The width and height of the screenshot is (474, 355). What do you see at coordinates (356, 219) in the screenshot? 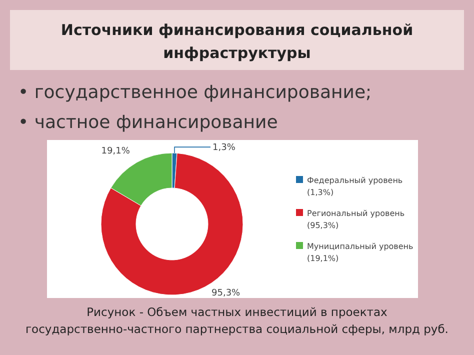
I see `legend-label: Региональный уровень (95,3%)` at bounding box center [356, 219].